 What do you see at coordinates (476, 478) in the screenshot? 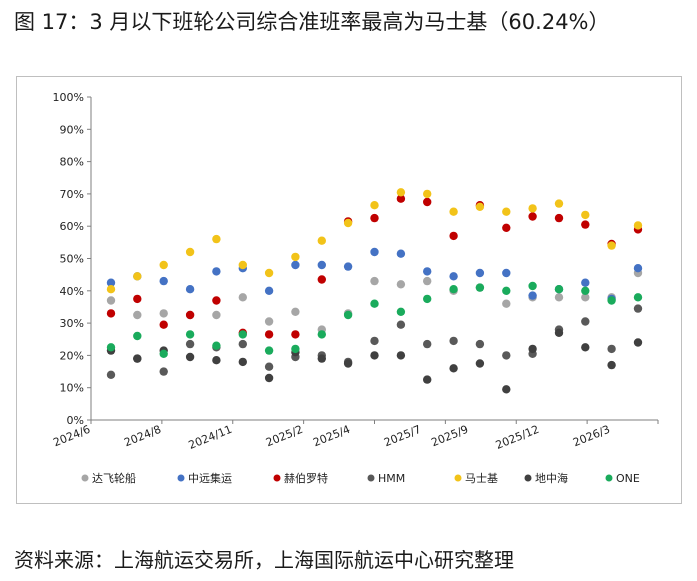
I see `legend-entry: 马士基` at bounding box center [476, 478].